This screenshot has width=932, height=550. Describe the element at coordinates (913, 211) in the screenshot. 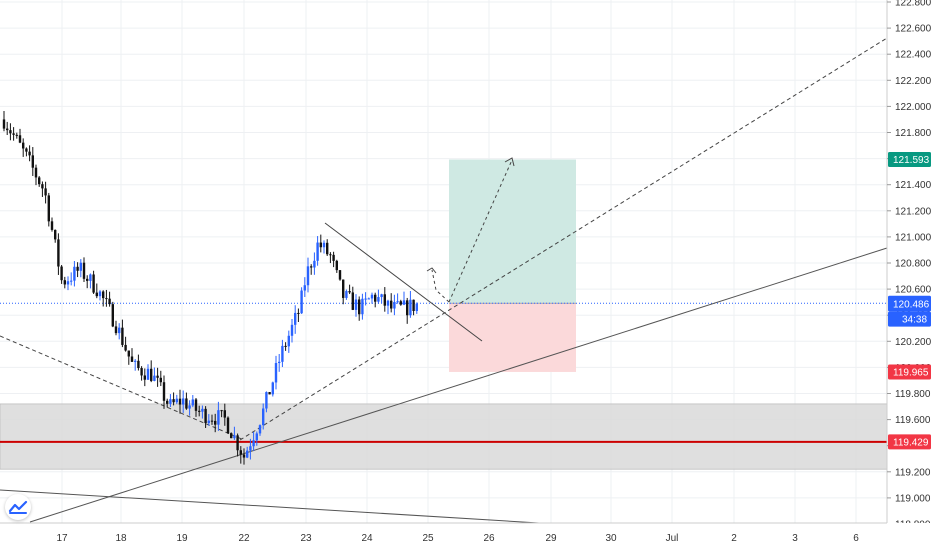

I see `price-tick-label: 121.200` at that location.